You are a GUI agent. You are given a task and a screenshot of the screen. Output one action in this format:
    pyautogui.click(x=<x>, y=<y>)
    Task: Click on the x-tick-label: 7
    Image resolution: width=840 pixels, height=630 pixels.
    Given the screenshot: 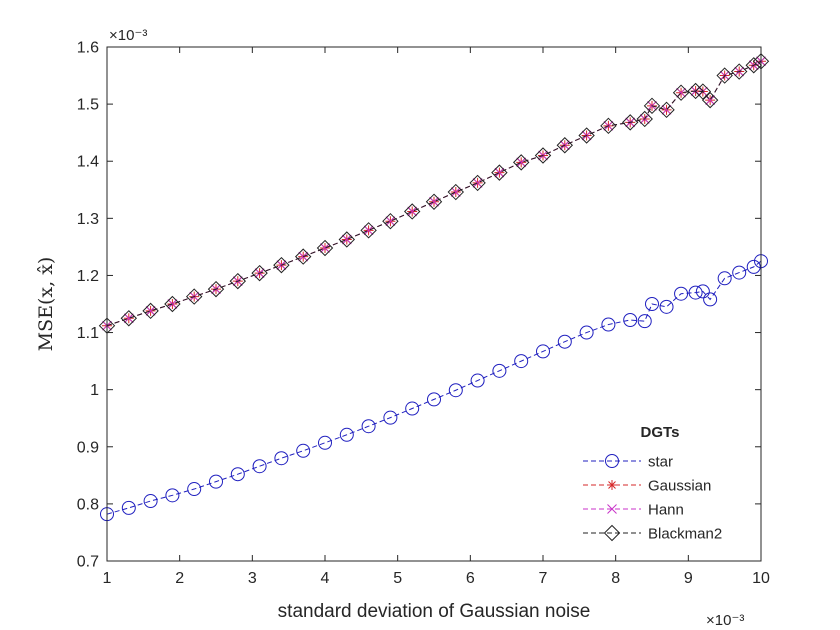 What is the action you would take?
    pyautogui.click(x=543, y=578)
    